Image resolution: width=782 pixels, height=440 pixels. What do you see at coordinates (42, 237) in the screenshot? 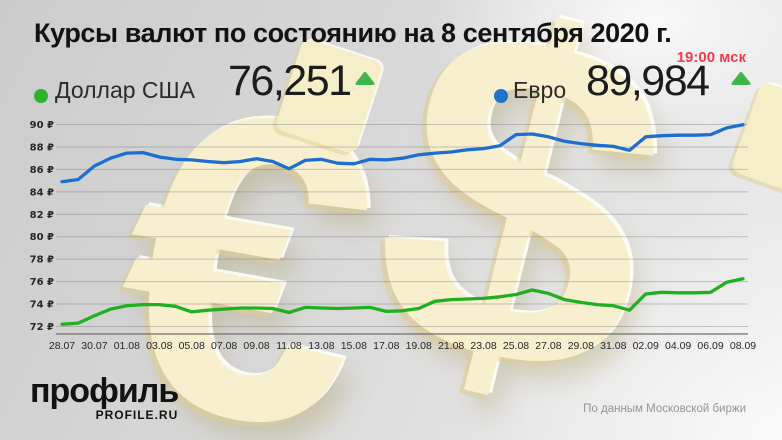
I see `y-axis-tick-label: 80 ₽` at bounding box center [42, 237].